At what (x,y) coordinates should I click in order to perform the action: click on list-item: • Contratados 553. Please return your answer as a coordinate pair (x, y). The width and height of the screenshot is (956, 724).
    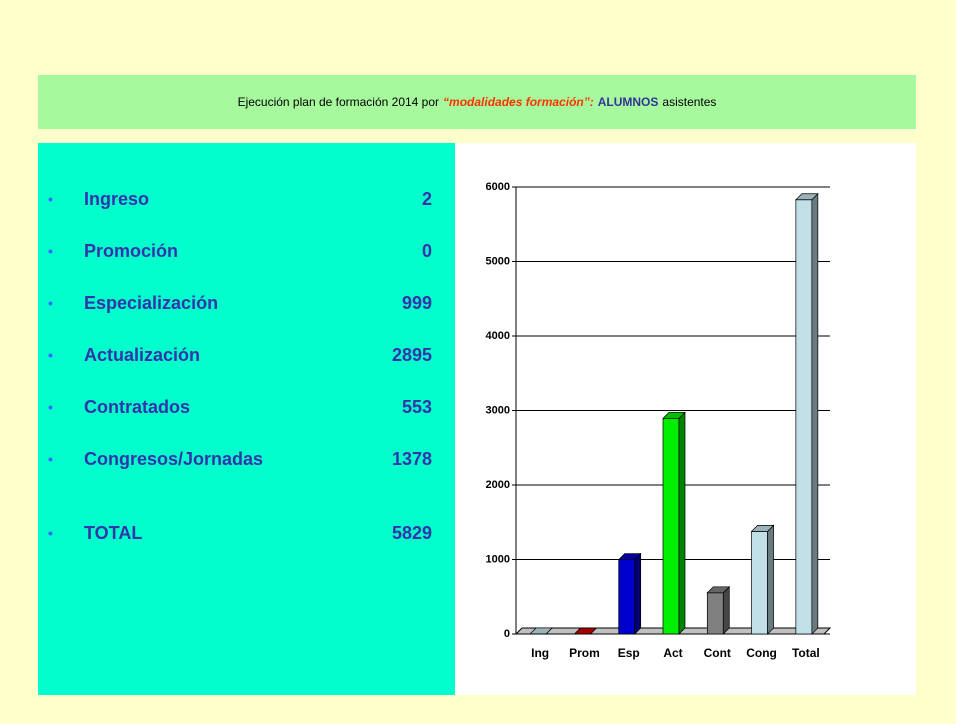
    Looking at the image, I should click on (246, 407).